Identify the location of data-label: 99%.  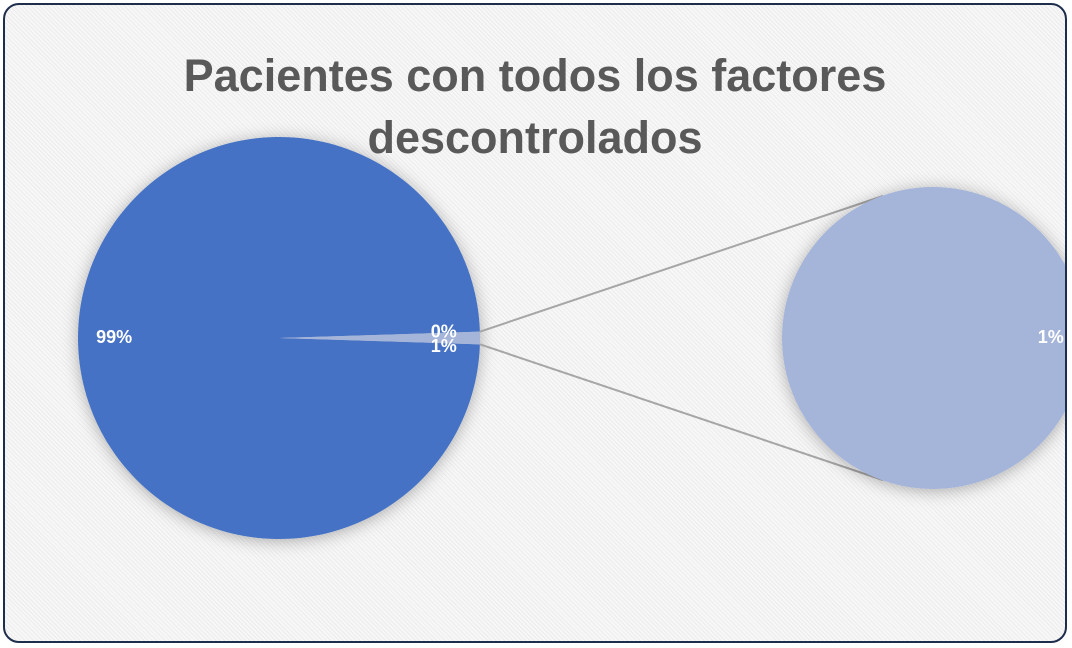
(114, 337).